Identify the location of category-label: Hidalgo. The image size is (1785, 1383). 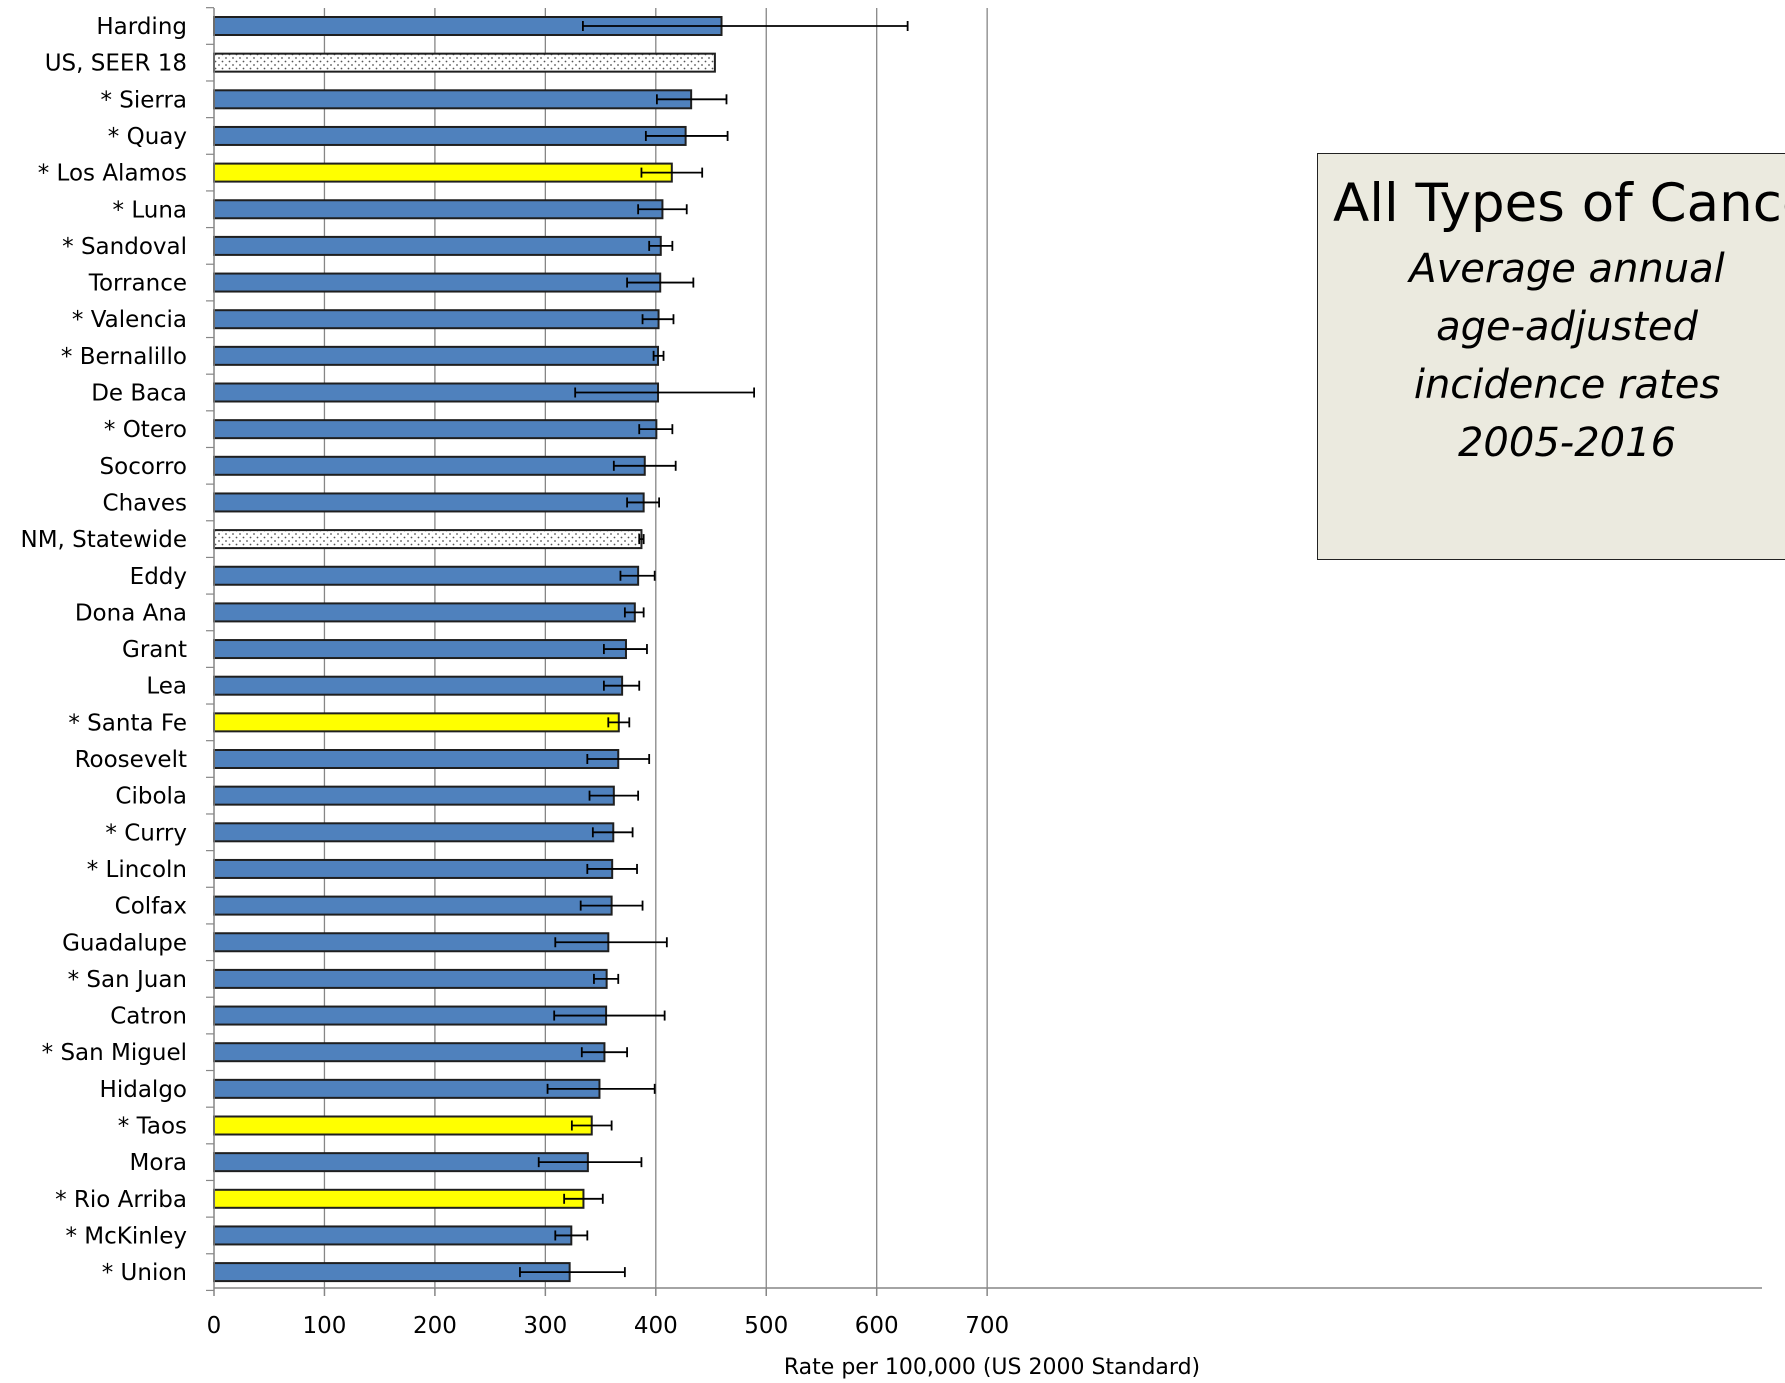
(143, 1090).